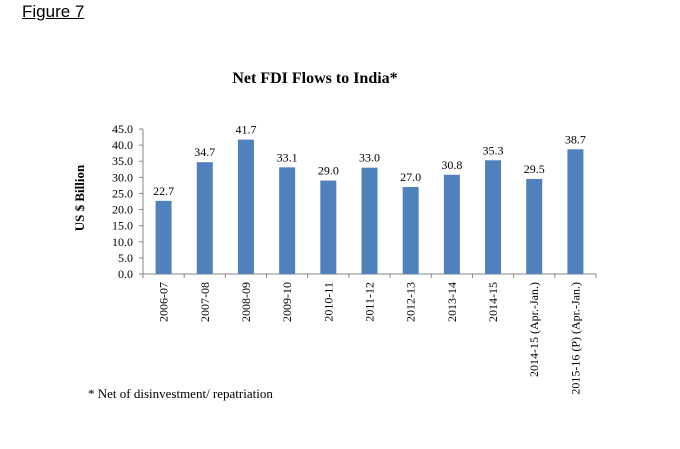  Describe the element at coordinates (122, 210) in the screenshot. I see `y-tick-label: 20.0` at that location.